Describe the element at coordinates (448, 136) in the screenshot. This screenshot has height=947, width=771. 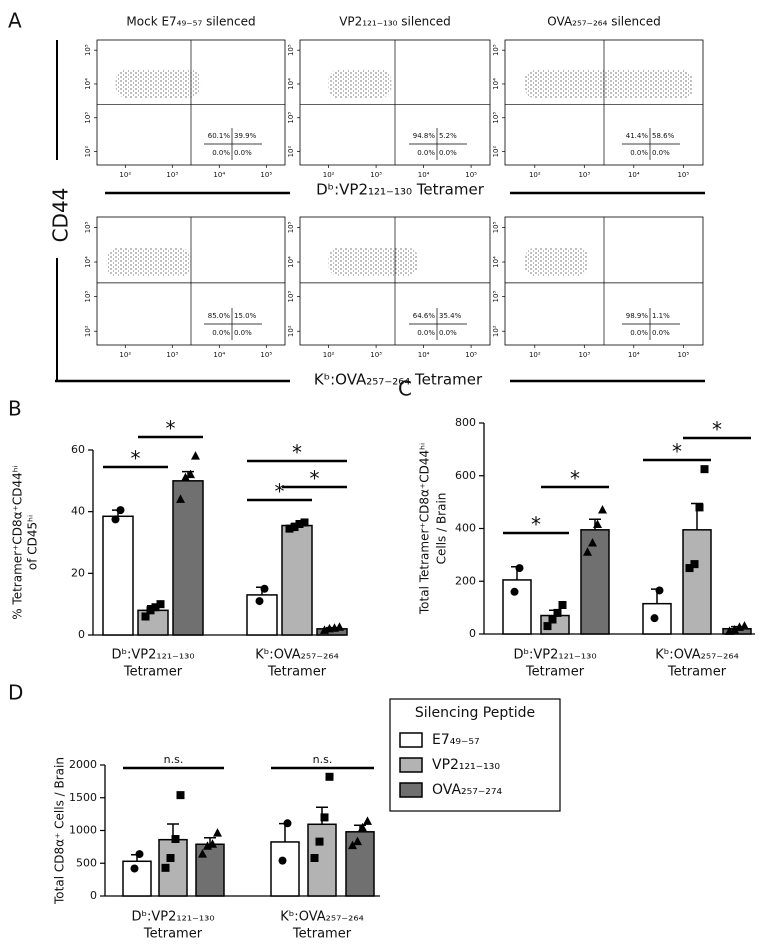
I see `quadrant-percent: 5.2%` at that location.